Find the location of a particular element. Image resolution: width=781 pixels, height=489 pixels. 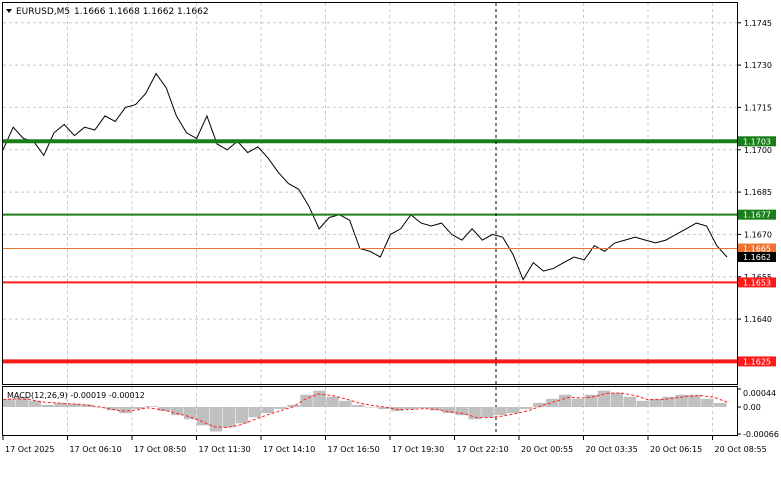

time-tick-label: 17 Oct 06:10 is located at coordinates (96, 449).